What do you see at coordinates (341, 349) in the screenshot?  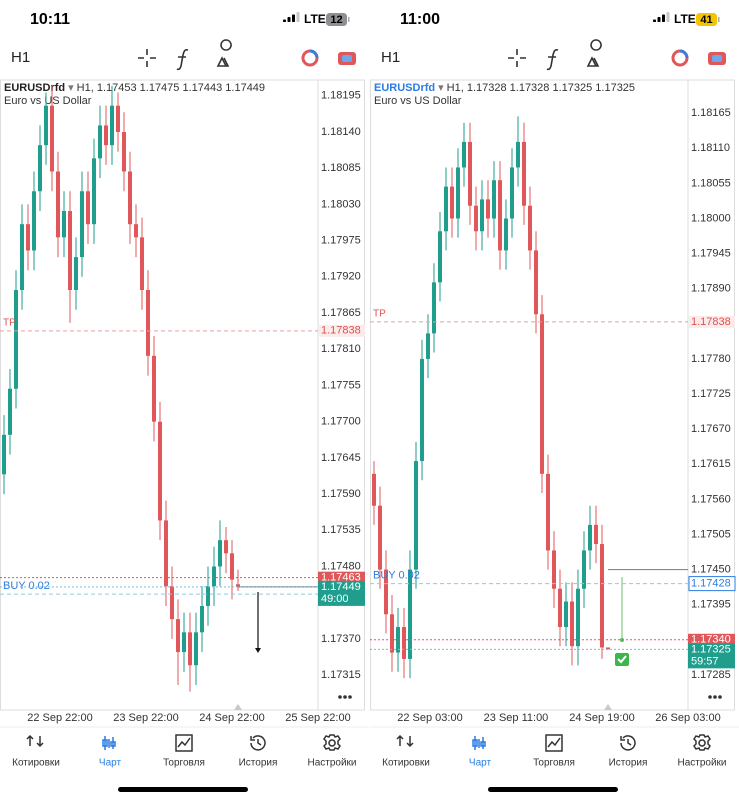 I see `price-tick-label: 1.17810` at bounding box center [341, 349].